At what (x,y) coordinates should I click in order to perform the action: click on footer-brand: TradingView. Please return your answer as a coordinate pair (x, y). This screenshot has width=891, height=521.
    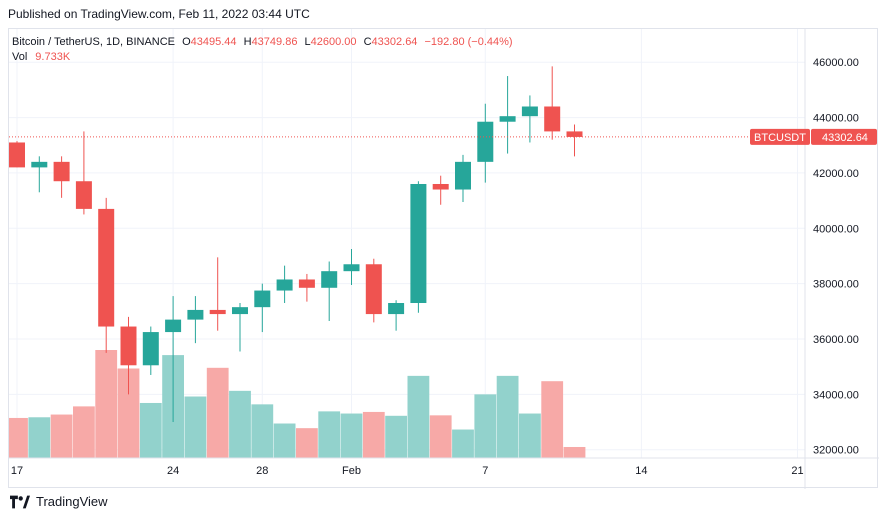
    Looking at the image, I should click on (59, 501).